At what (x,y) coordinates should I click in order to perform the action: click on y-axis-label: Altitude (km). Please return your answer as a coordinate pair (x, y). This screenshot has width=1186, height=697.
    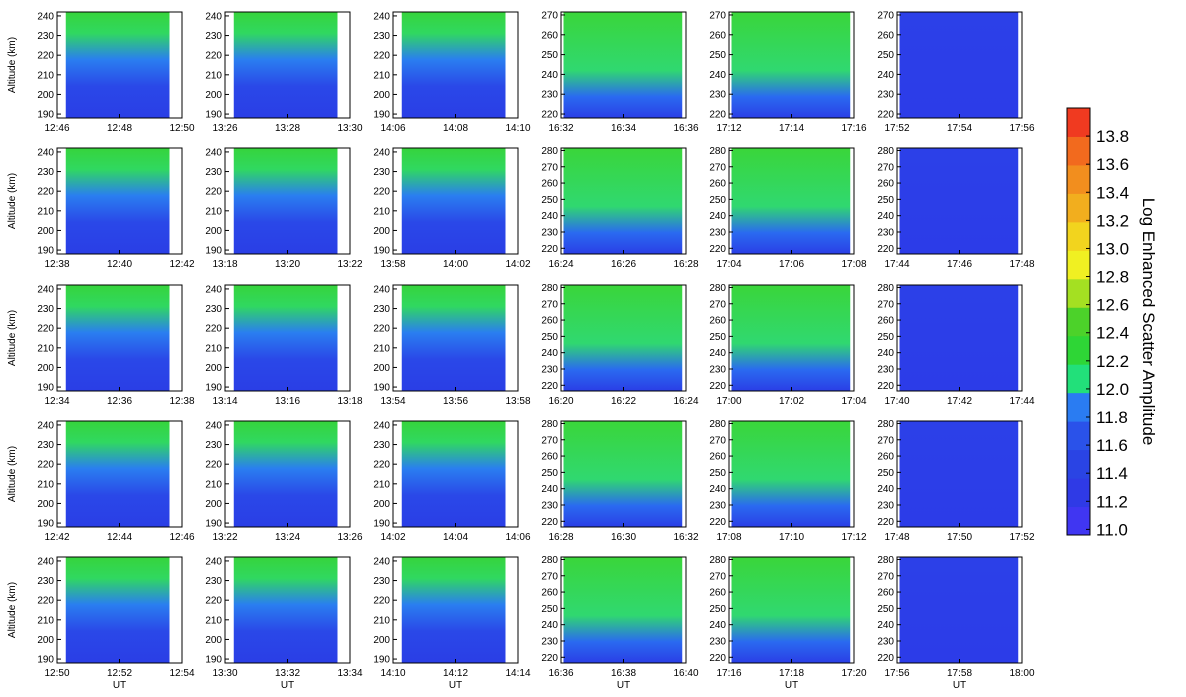
    Looking at the image, I should click on (12, 474).